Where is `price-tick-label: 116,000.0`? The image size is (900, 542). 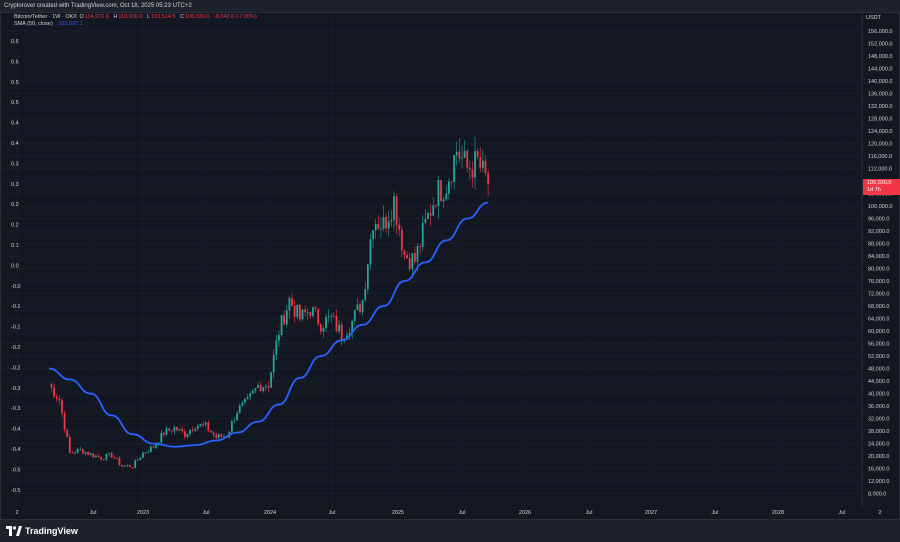
price-tick-label: 116,000.0 is located at coordinates (880, 157).